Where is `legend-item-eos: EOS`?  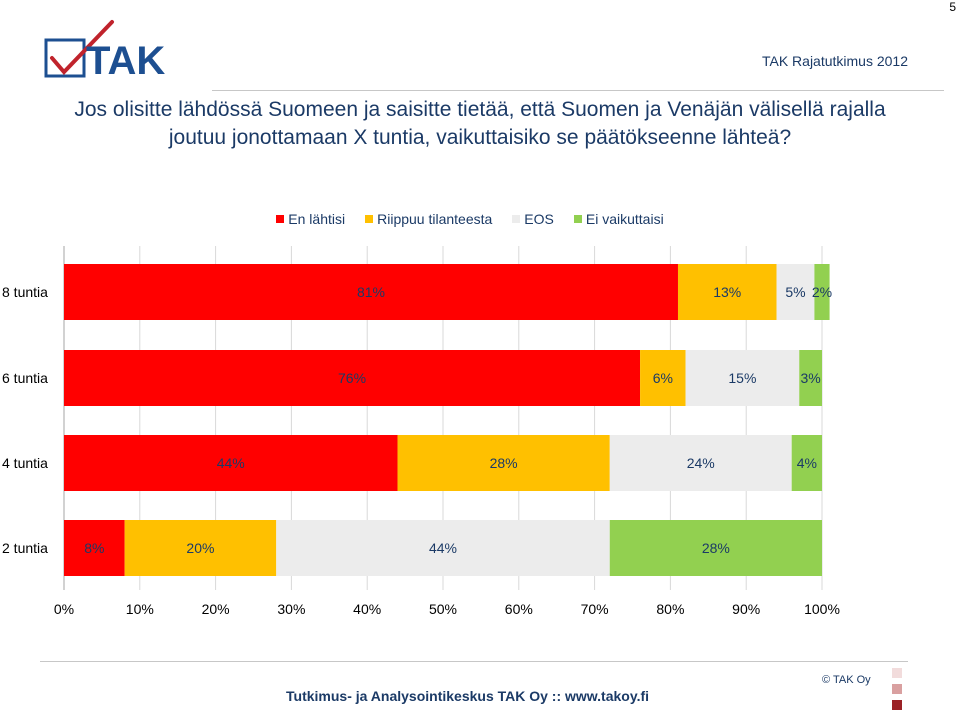
legend-item-eos: EOS is located at coordinates (533, 219).